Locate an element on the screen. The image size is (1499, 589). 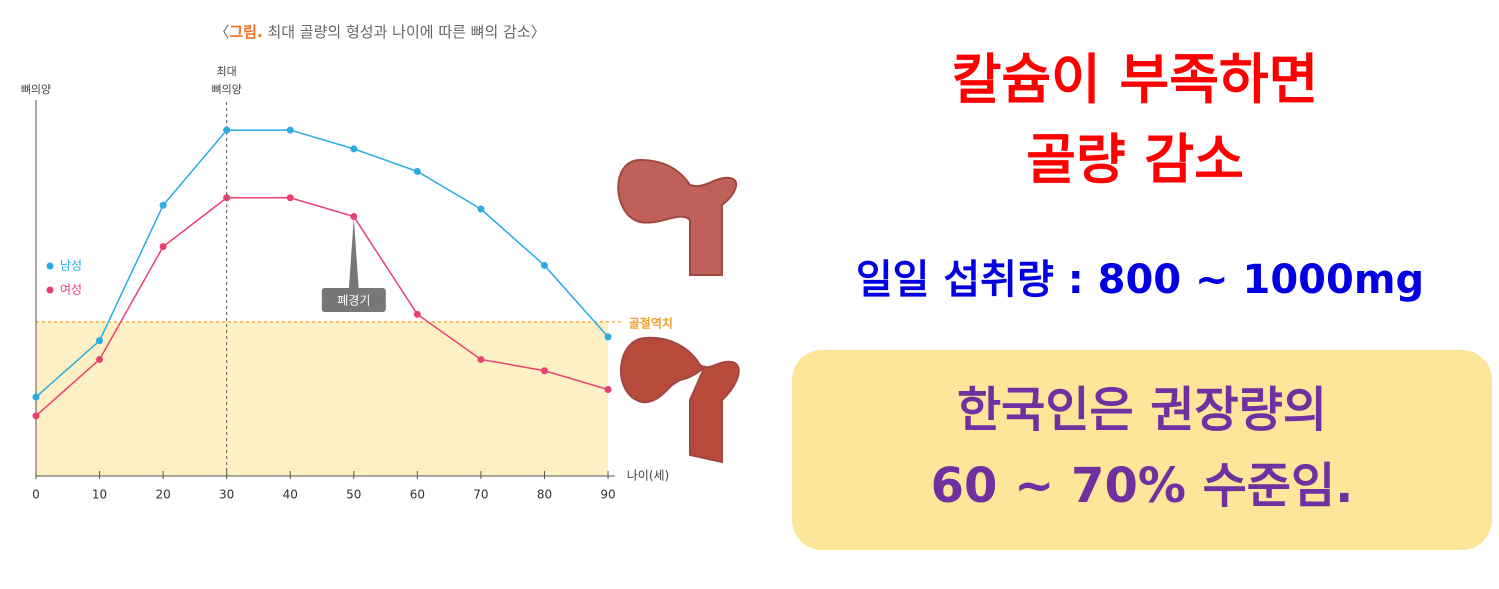
x-tick-label: 20 is located at coordinates (162, 495).